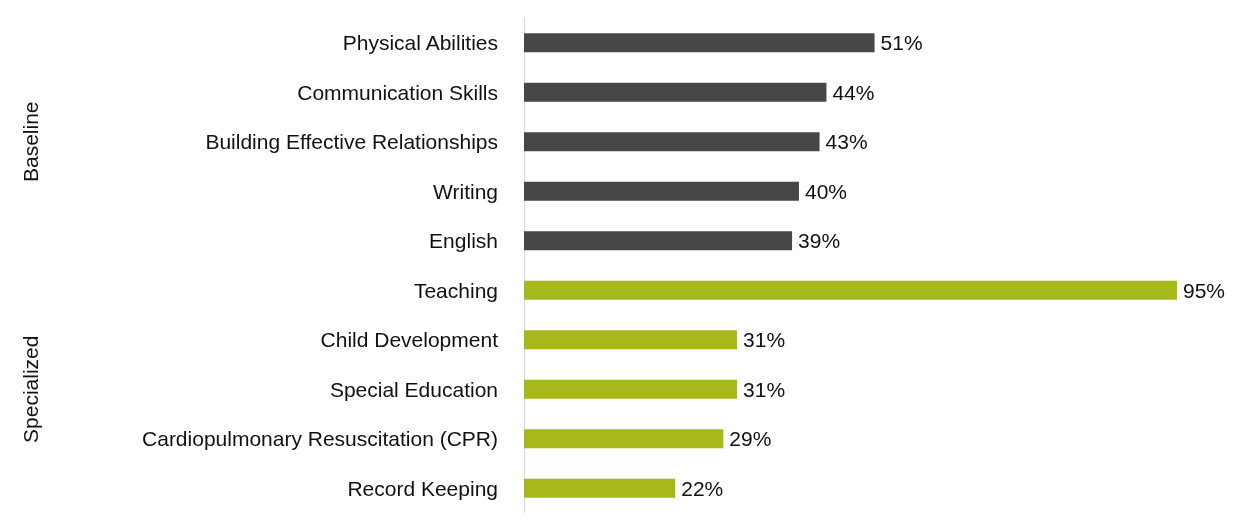  I want to click on y-tick-label: Writing, so click(465, 191).